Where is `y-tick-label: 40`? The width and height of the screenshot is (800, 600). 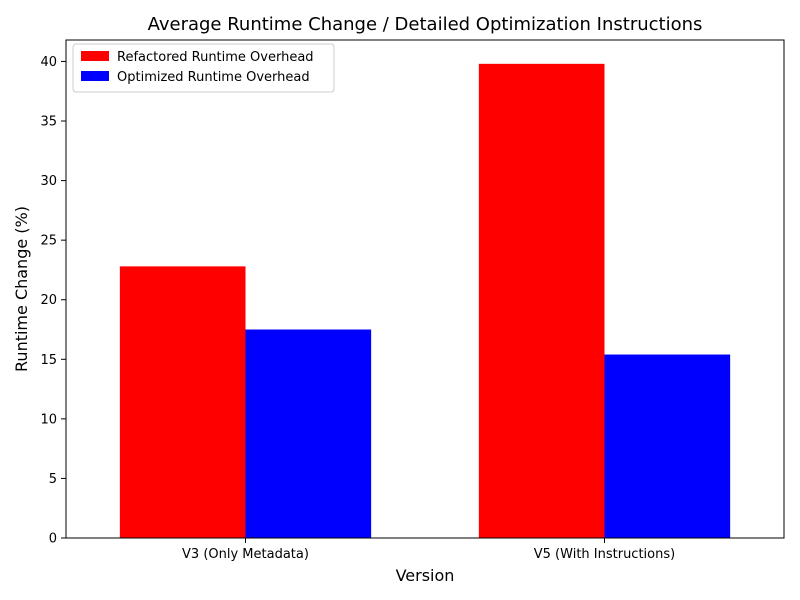 y-tick-label: 40 is located at coordinates (48, 62).